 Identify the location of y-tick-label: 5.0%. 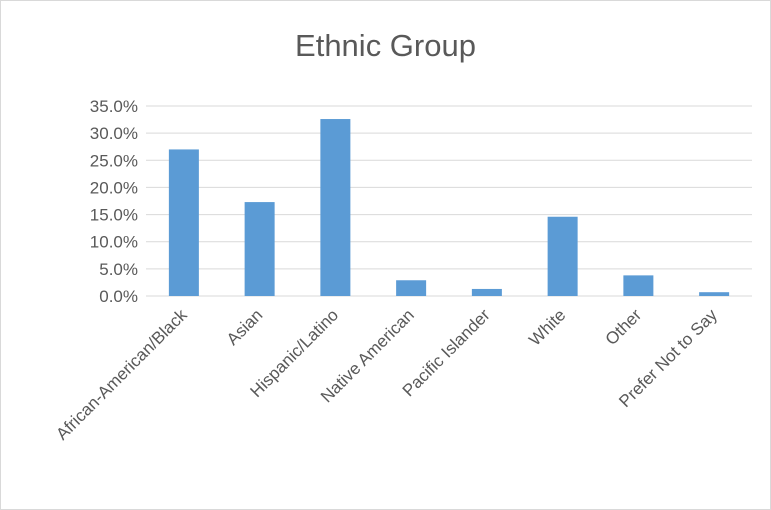
(118, 269).